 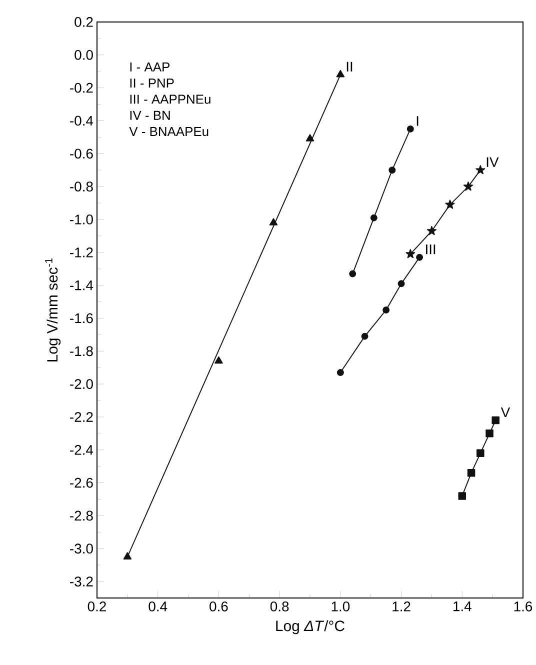 What do you see at coordinates (279, 607) in the screenshot?
I see `x-tick-label: 0.8` at bounding box center [279, 607].